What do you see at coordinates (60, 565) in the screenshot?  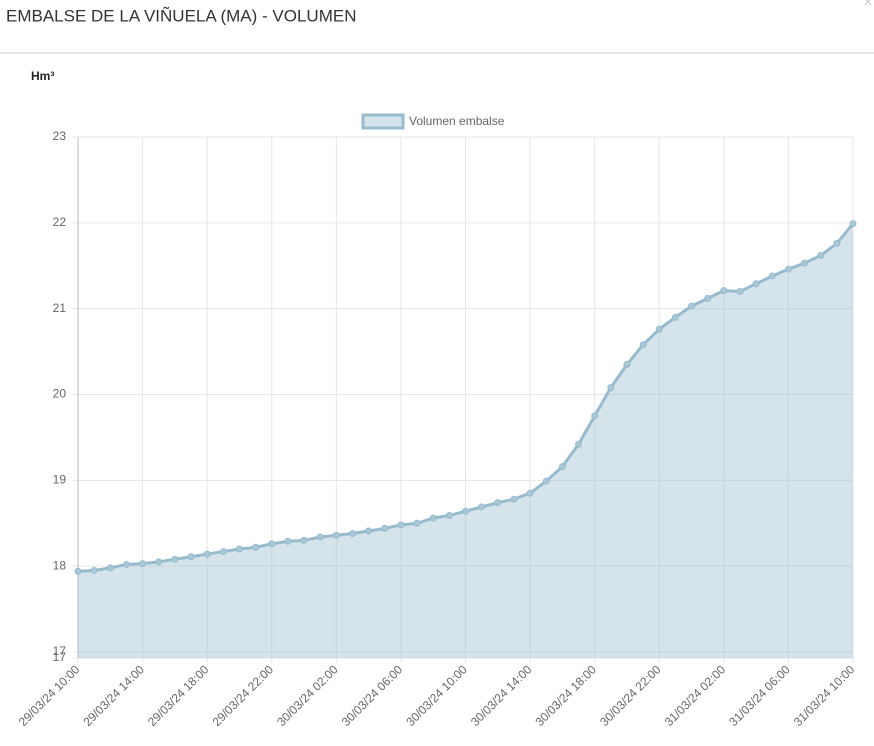 I see `y-tick-label: 18` at bounding box center [60, 565].